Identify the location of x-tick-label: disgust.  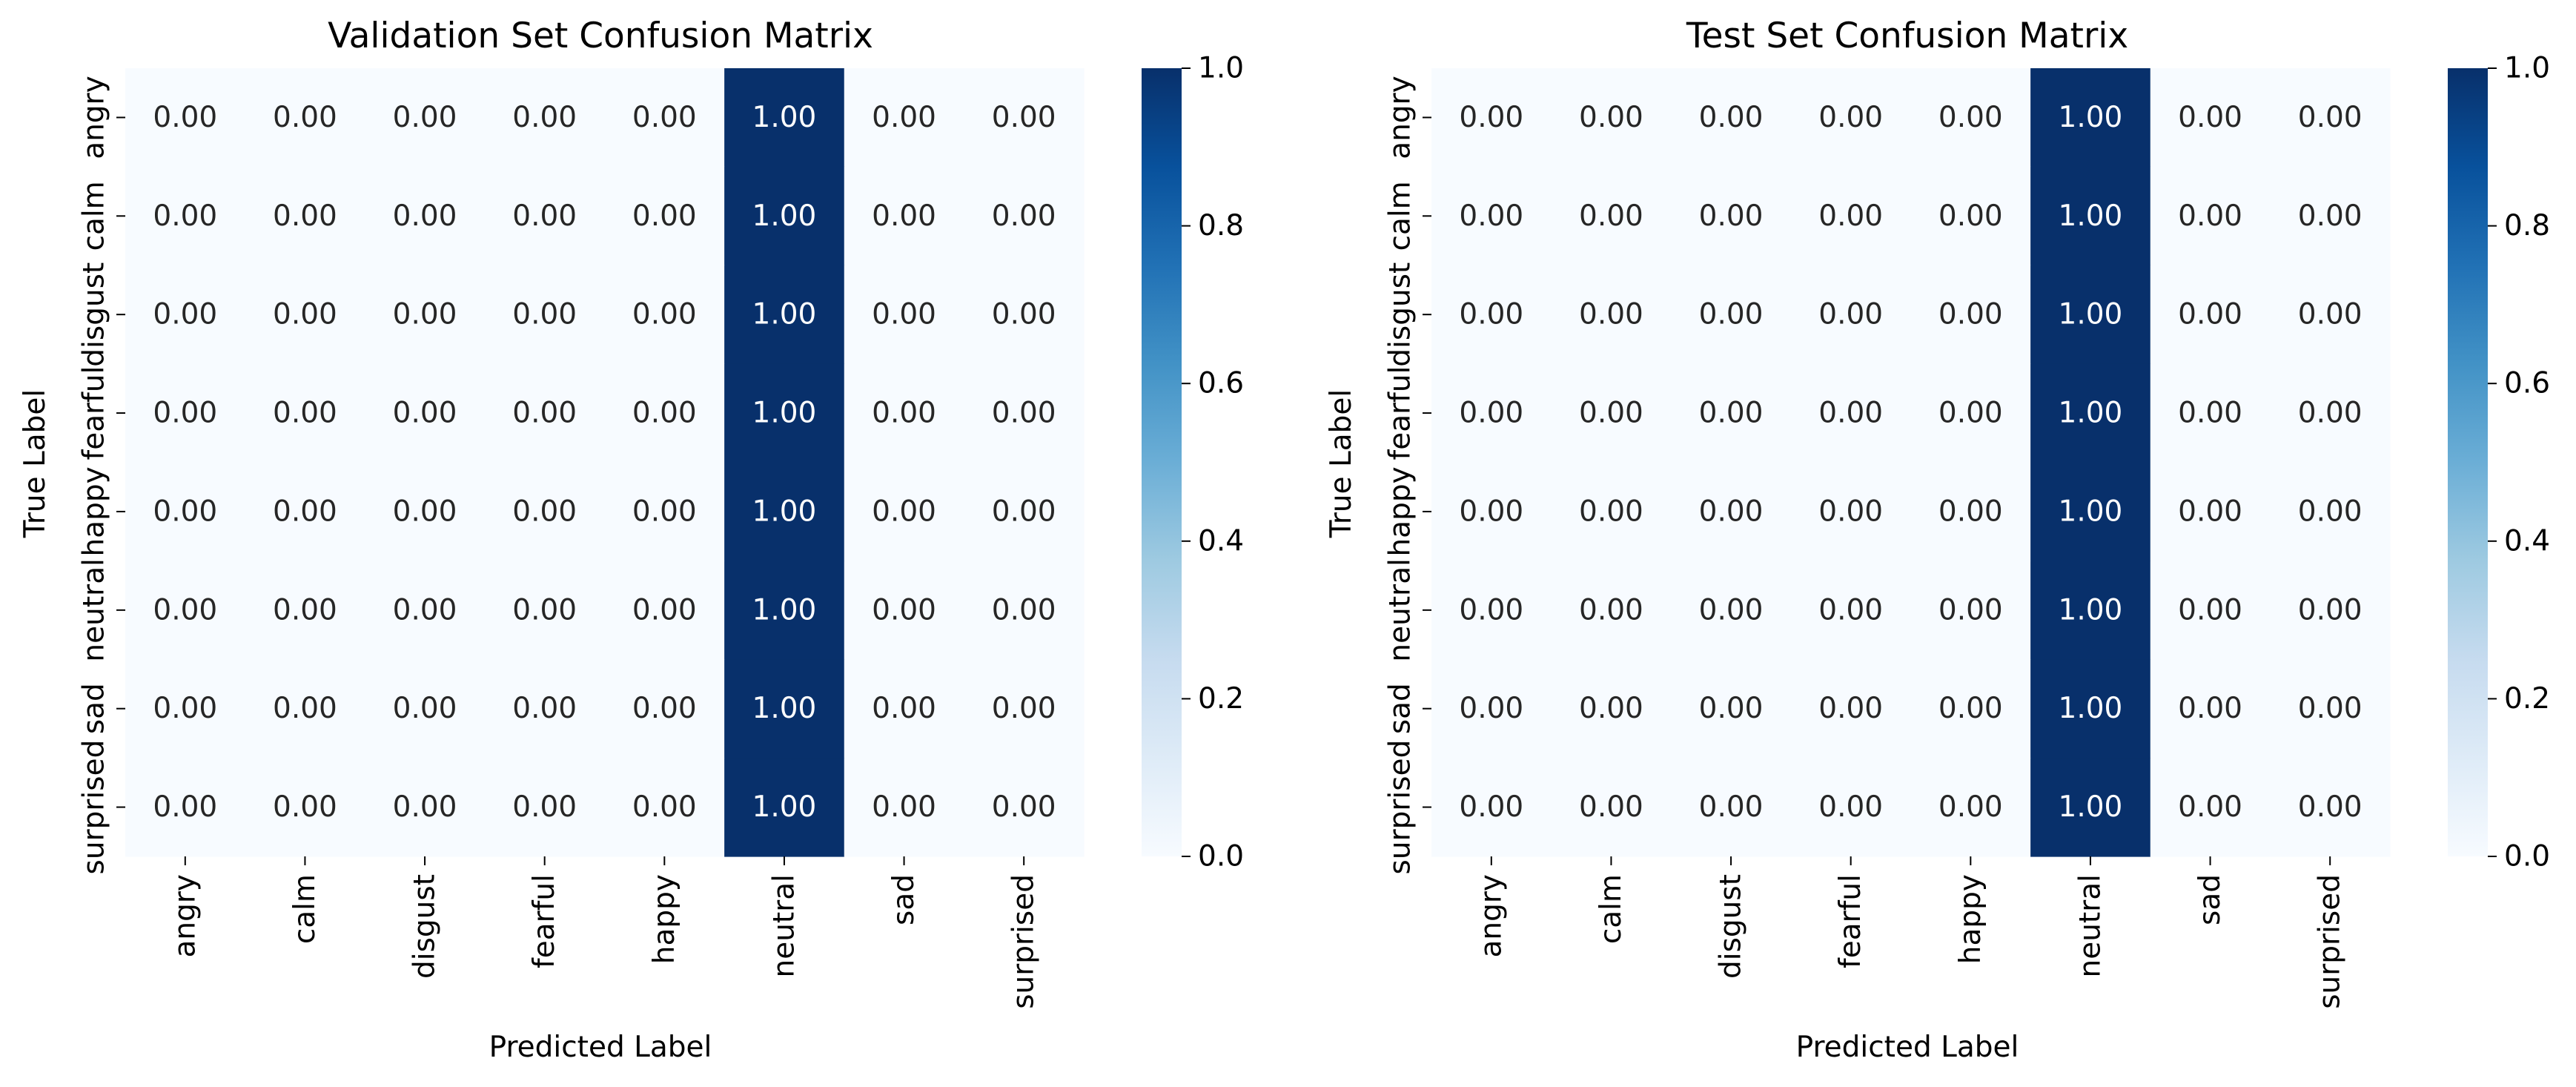
(425, 926).